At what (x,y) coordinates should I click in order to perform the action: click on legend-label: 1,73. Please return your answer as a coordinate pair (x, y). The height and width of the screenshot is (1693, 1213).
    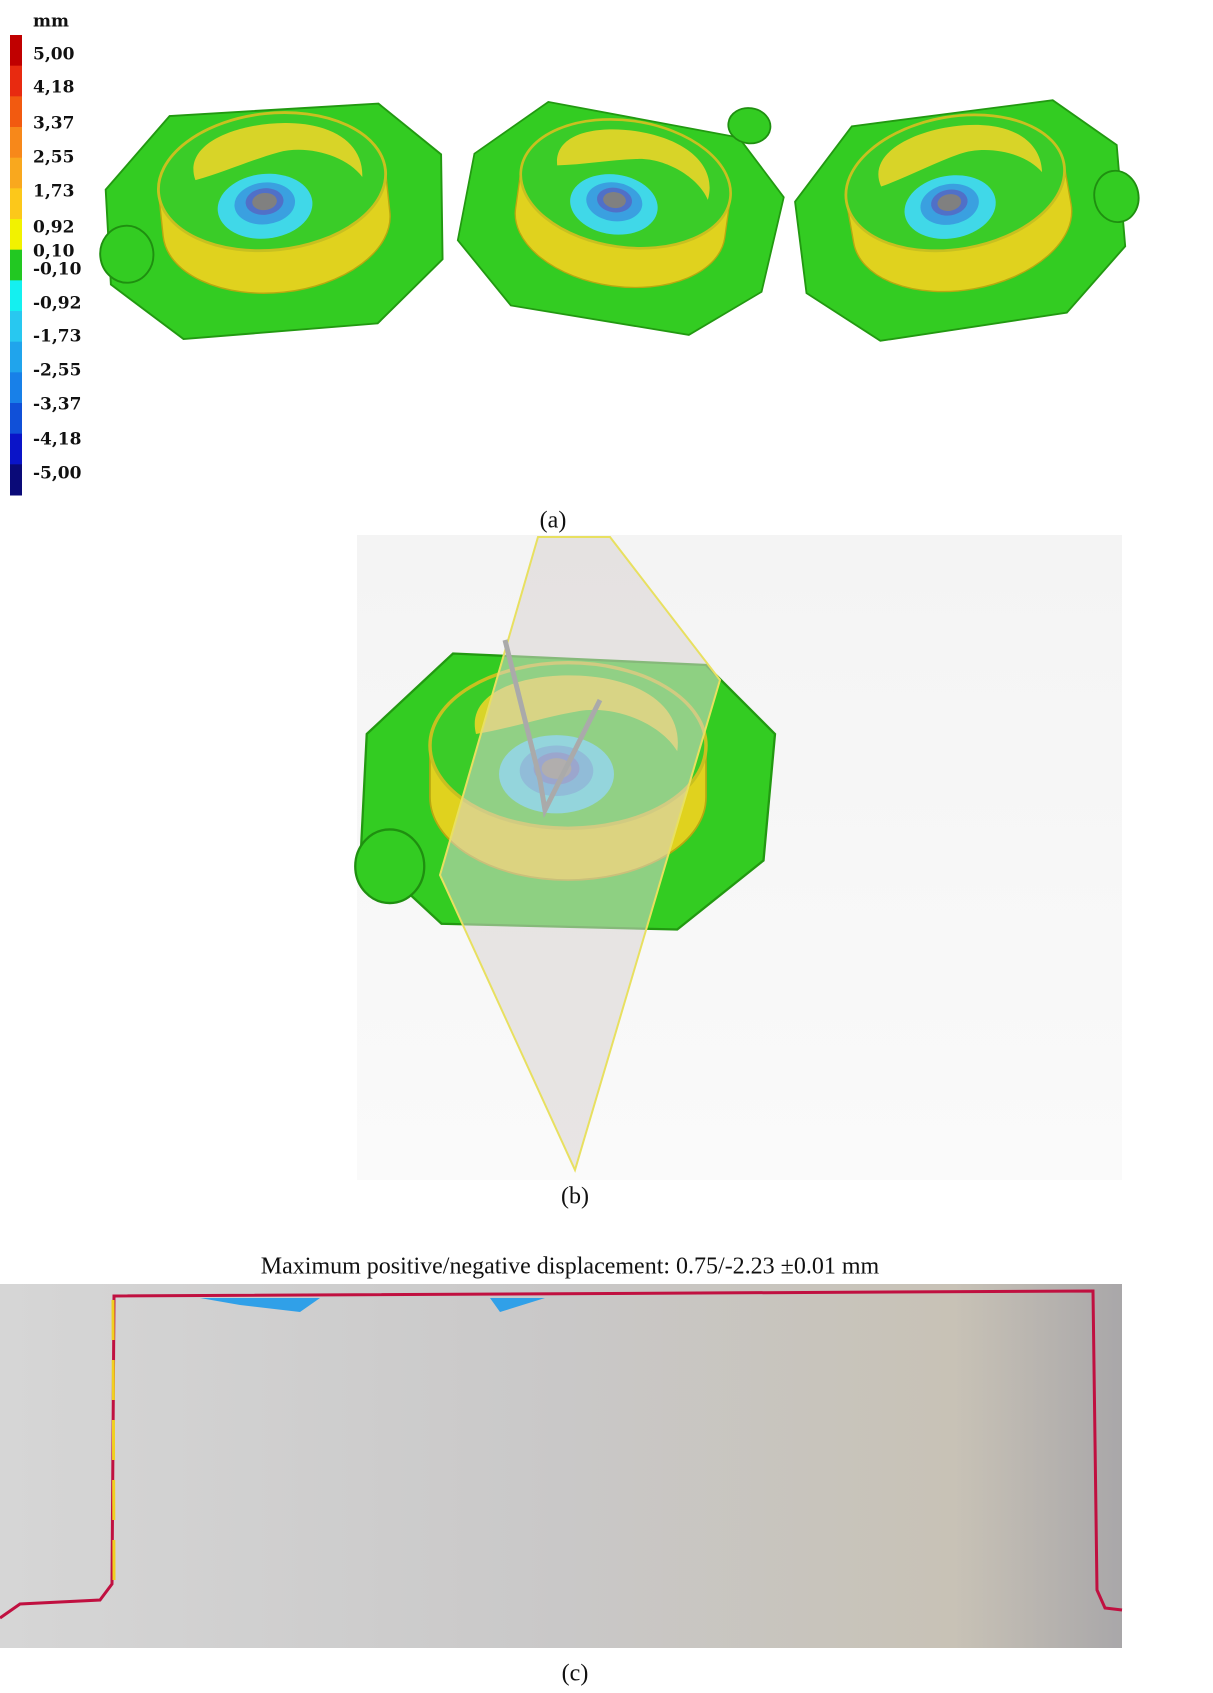
    Looking at the image, I should click on (53, 192).